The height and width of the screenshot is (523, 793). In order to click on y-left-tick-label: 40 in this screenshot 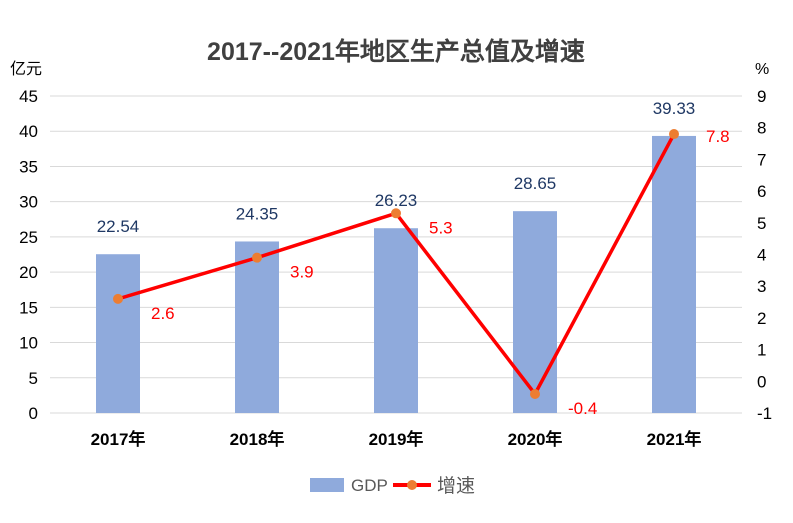, I will do `click(28, 131)`.